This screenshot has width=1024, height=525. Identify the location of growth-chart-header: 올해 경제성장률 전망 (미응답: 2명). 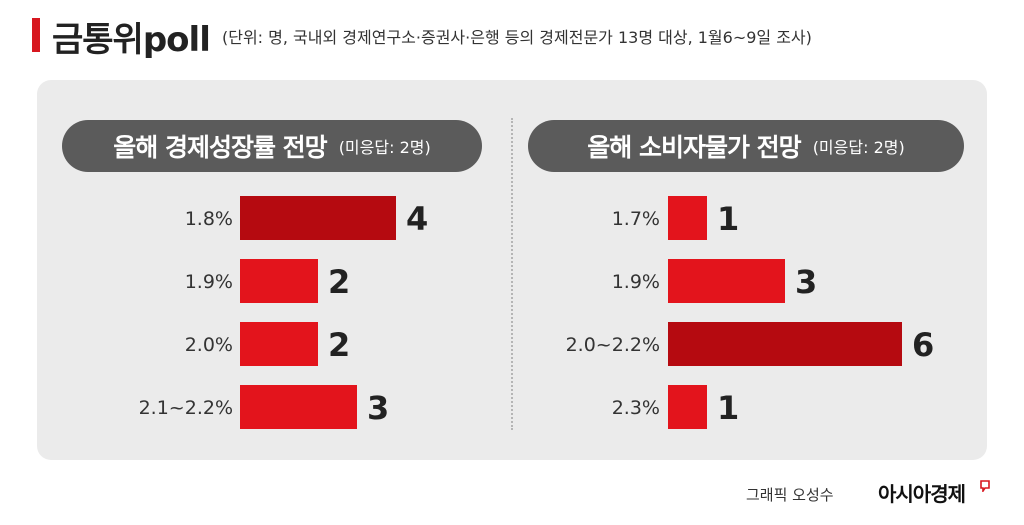
(272, 146).